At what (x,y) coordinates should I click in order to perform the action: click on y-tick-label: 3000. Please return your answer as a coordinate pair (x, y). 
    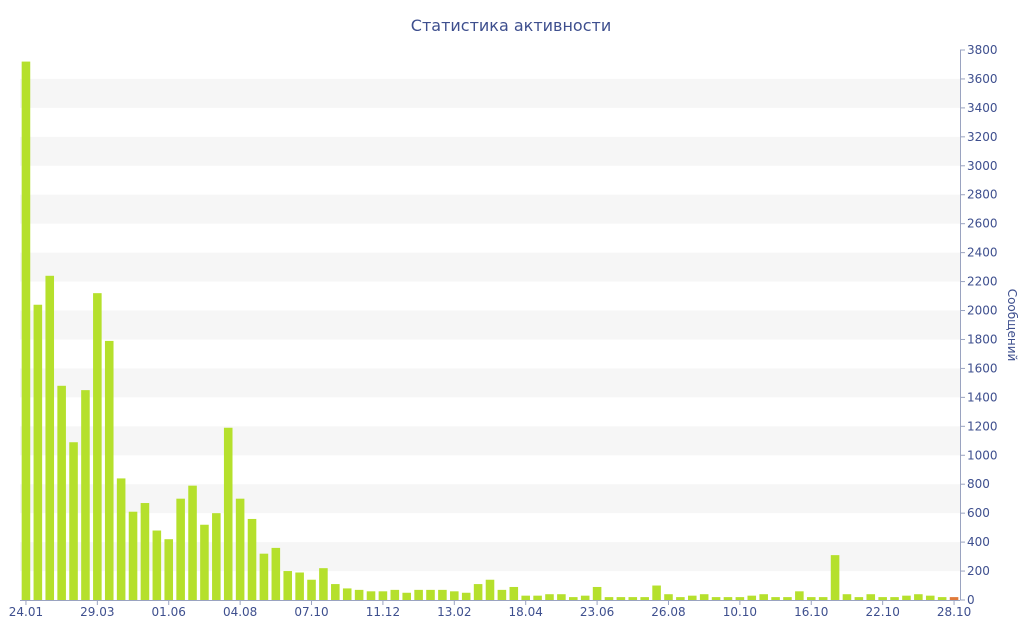
    Looking at the image, I should click on (982, 166).